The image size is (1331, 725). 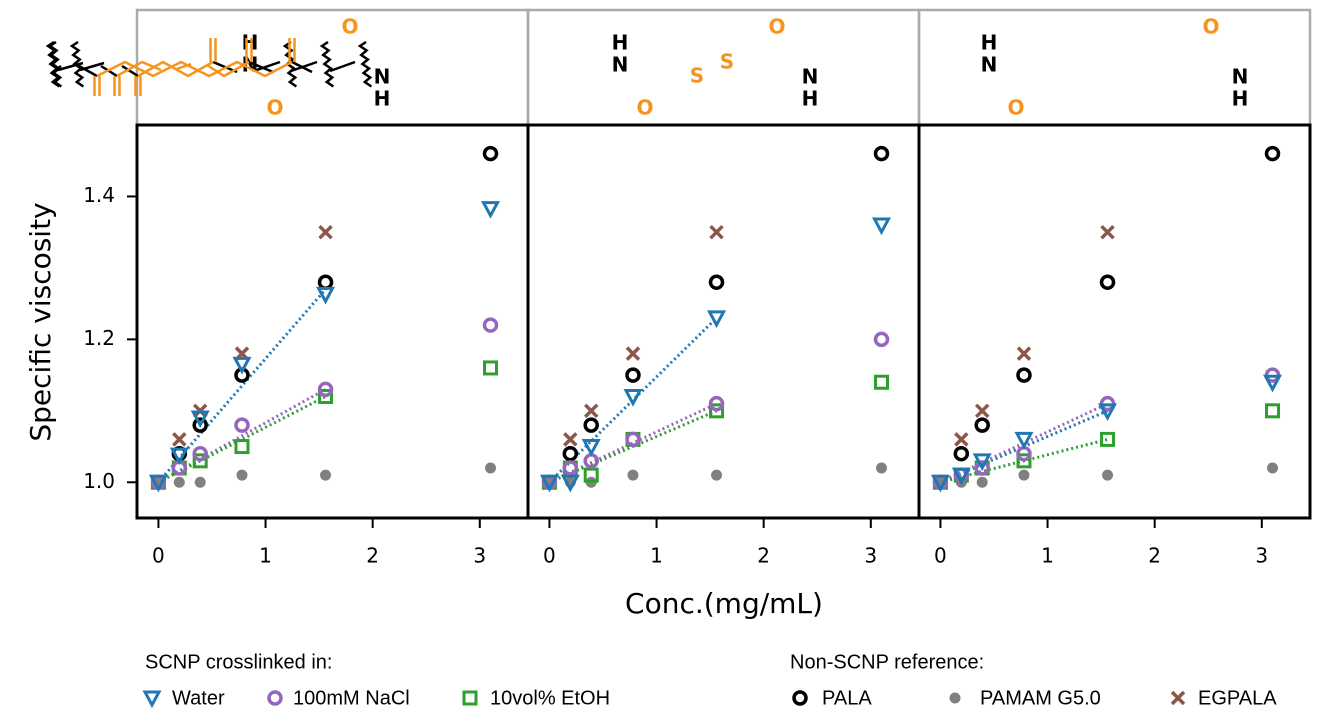 I want to click on y-tick-label: 1.4, so click(x=99, y=195).